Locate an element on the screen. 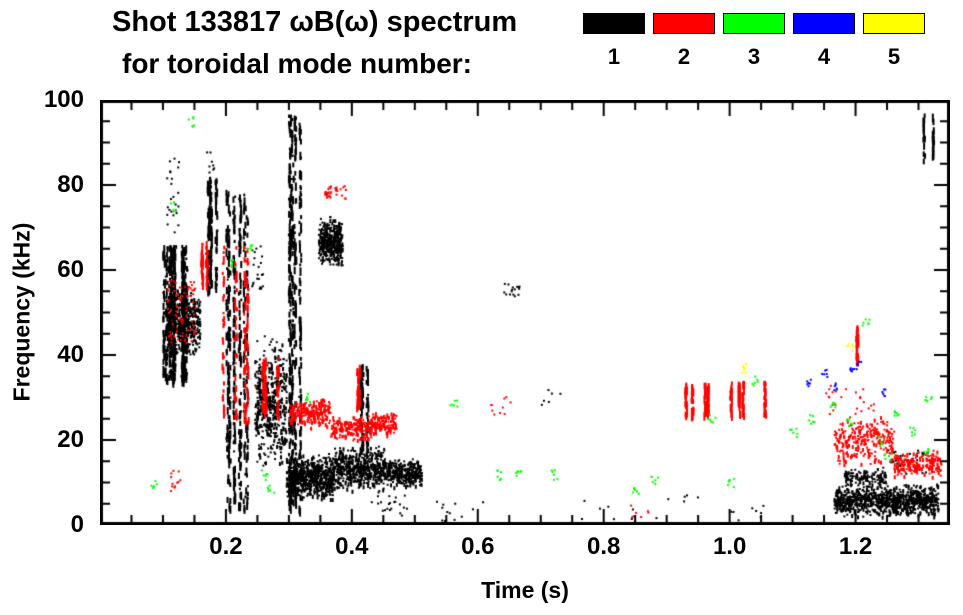 The image size is (963, 615). y-tick-label: 40 is located at coordinates (70, 354).